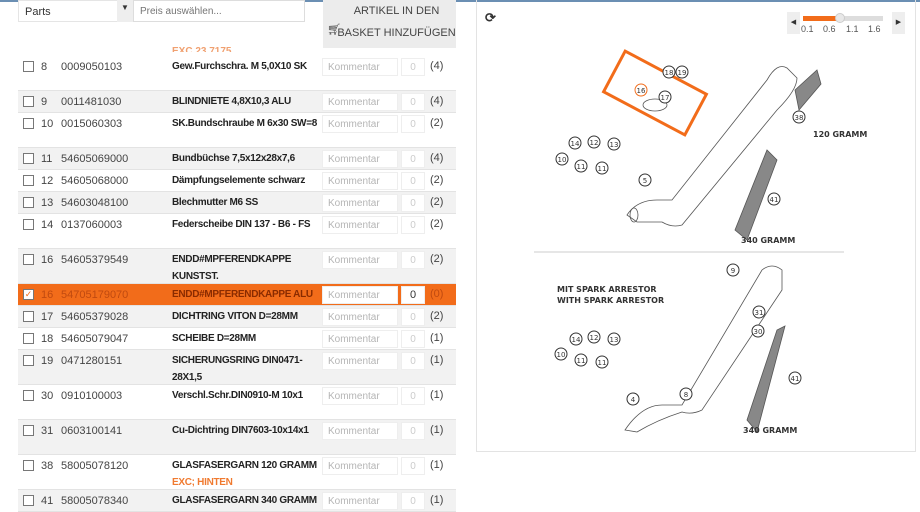 This screenshot has width=920, height=512. Describe the element at coordinates (898, 23) in the screenshot. I see `zoom-right-button: ▶` at that location.